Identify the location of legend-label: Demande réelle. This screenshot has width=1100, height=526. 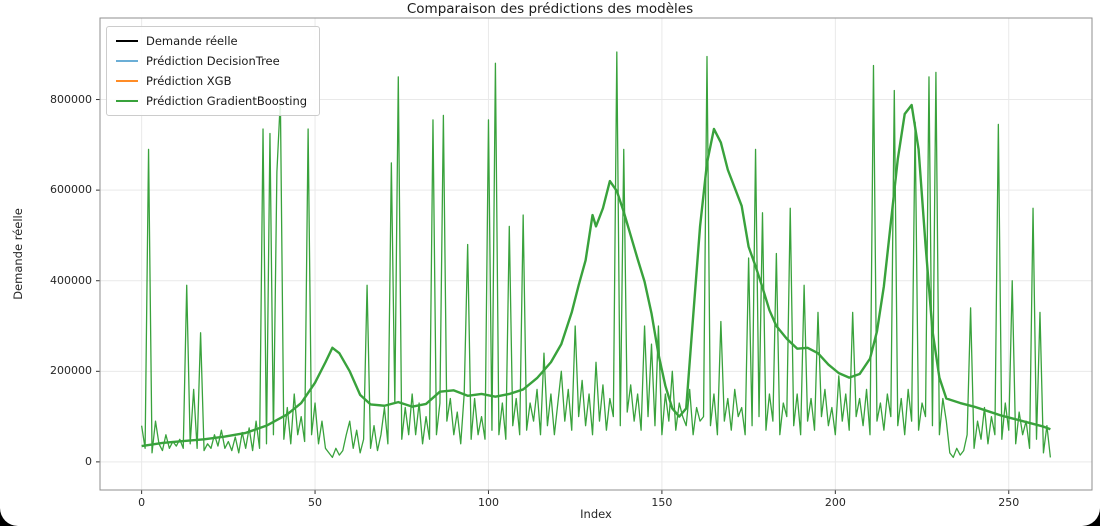
(192, 41).